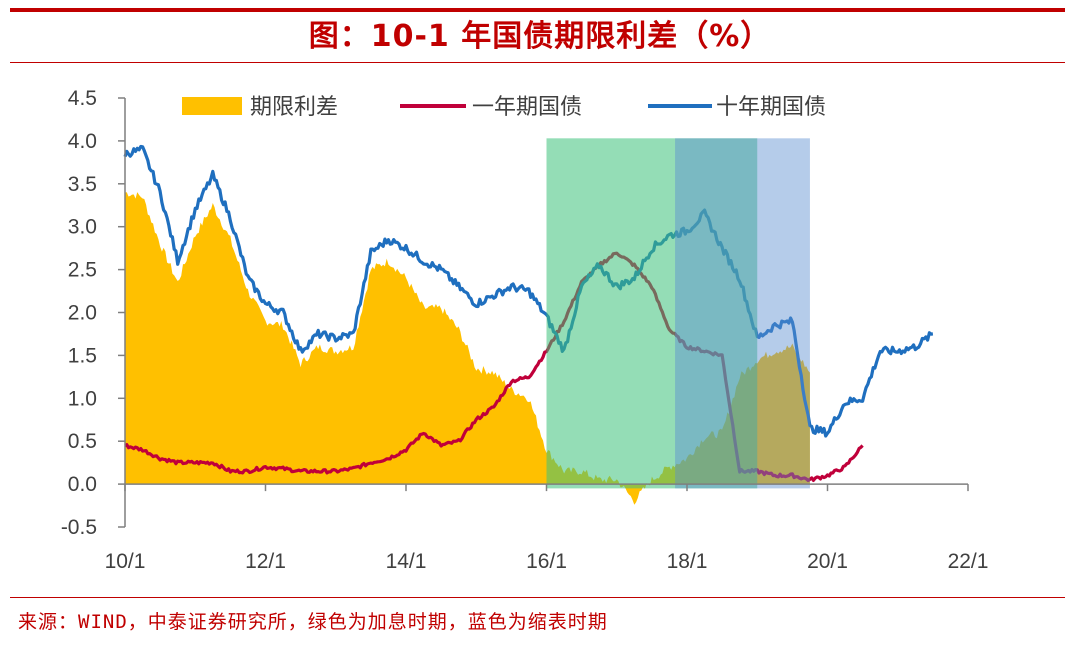 This screenshot has width=1080, height=654. I want to click on x-tick-label: 16/1, so click(546, 561).